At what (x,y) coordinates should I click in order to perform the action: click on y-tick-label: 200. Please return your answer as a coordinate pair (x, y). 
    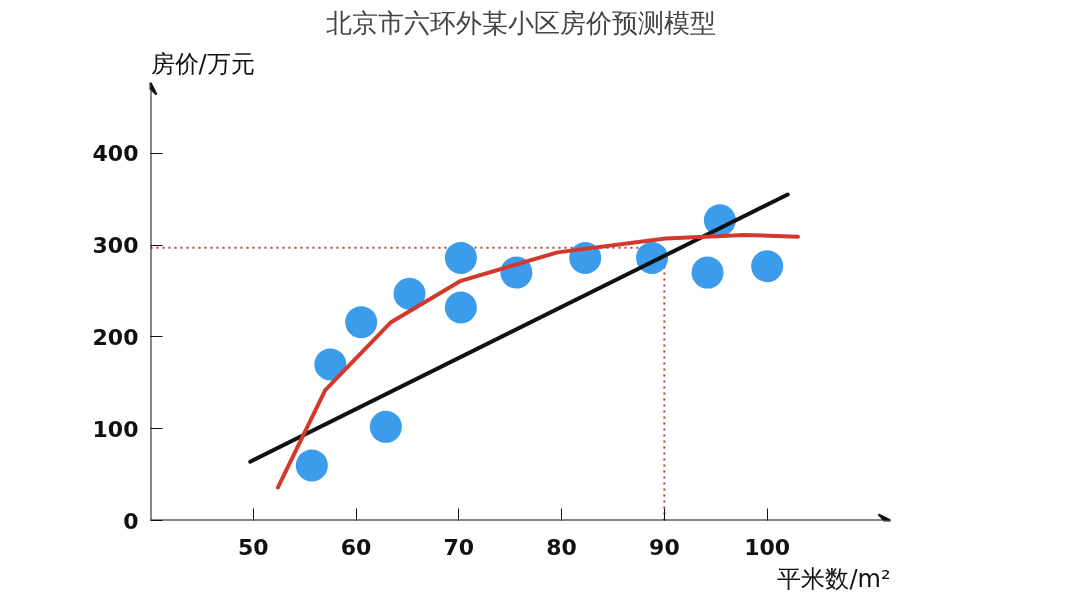
    Looking at the image, I should click on (115, 337).